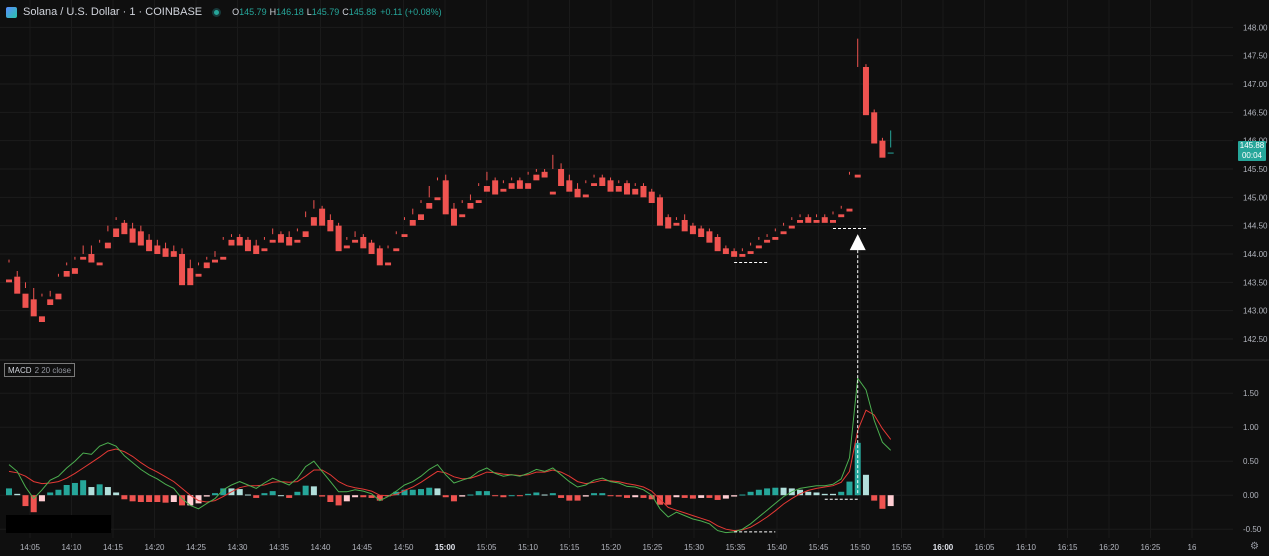 This screenshot has height=556, width=1269. What do you see at coordinates (236, 12) in the screenshot?
I see `open-key: O` at bounding box center [236, 12].